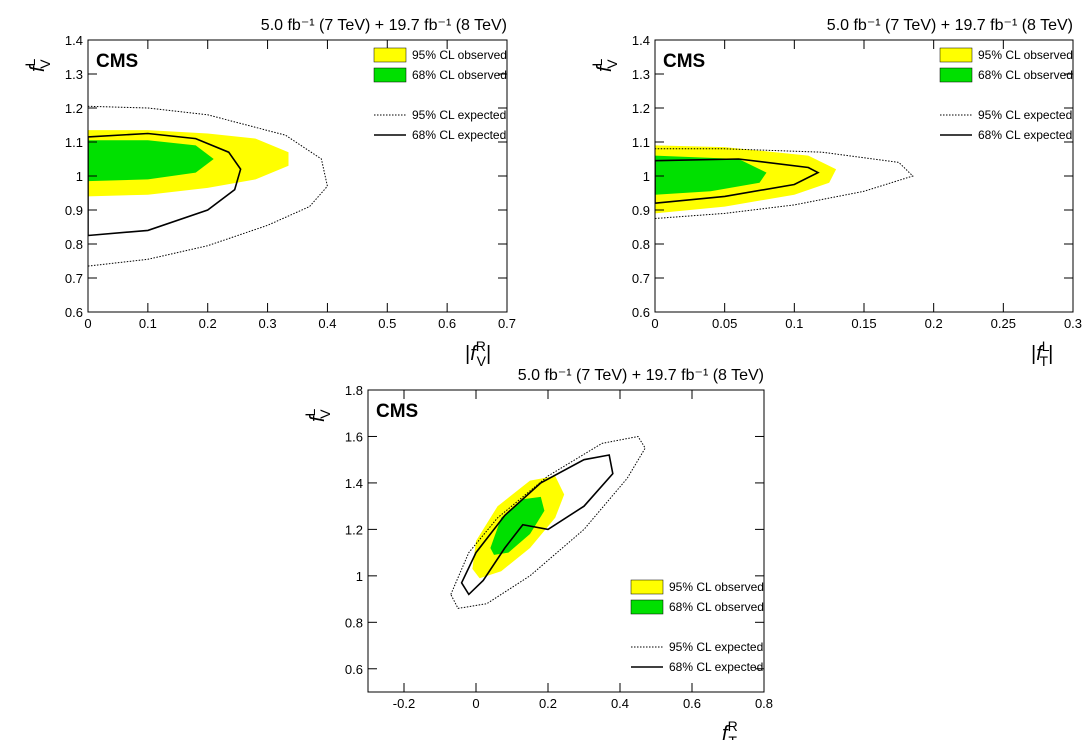  What do you see at coordinates (724, 323) in the screenshot?
I see `x-tick-label: 0.05` at bounding box center [724, 323].